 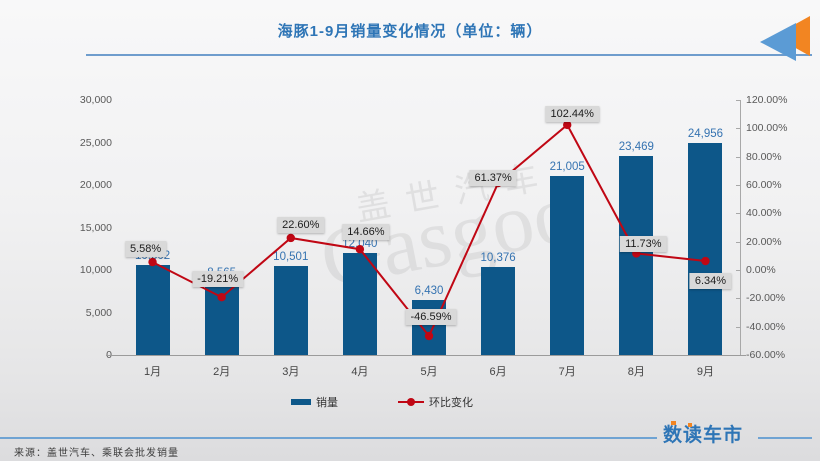 I want to click on pct-change-label: 14.66%, so click(x=366, y=232).